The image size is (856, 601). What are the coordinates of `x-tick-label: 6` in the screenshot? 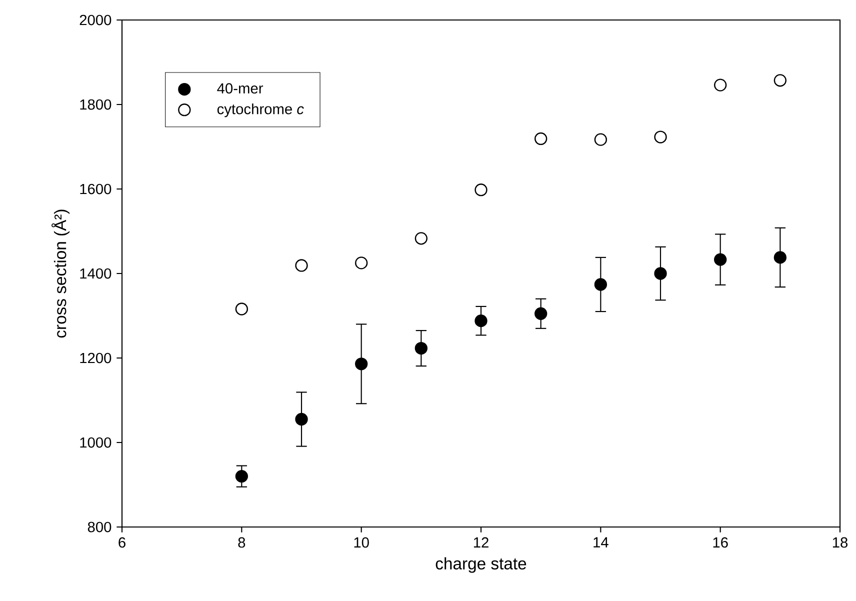 It's located at (122, 542).